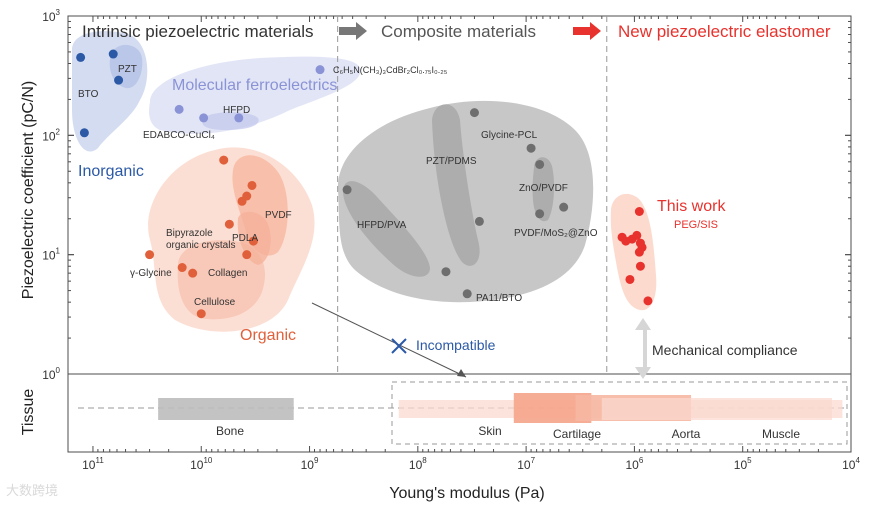  I want to click on label-peg-sis: PEG/SIS, so click(696, 225).